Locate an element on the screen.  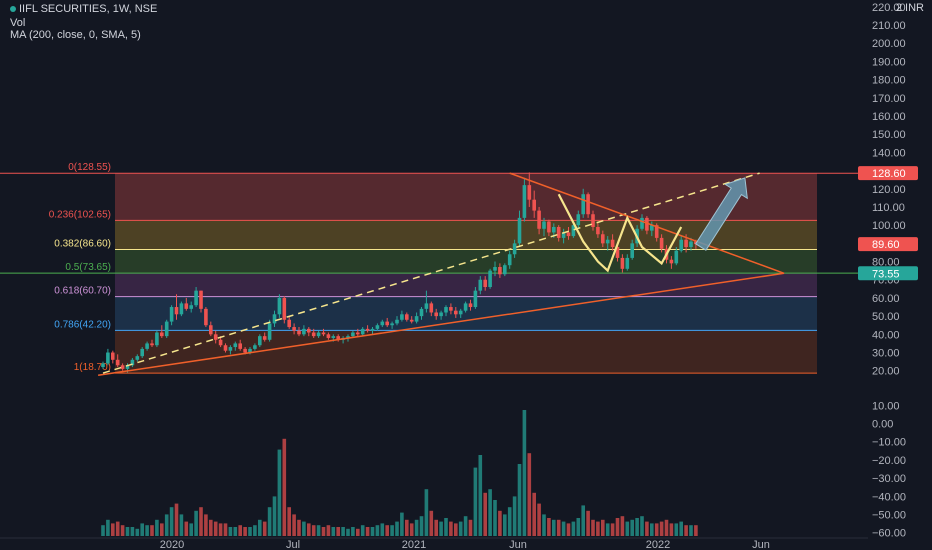
fib-label-1: 1(18.70) is located at coordinates (92, 367).